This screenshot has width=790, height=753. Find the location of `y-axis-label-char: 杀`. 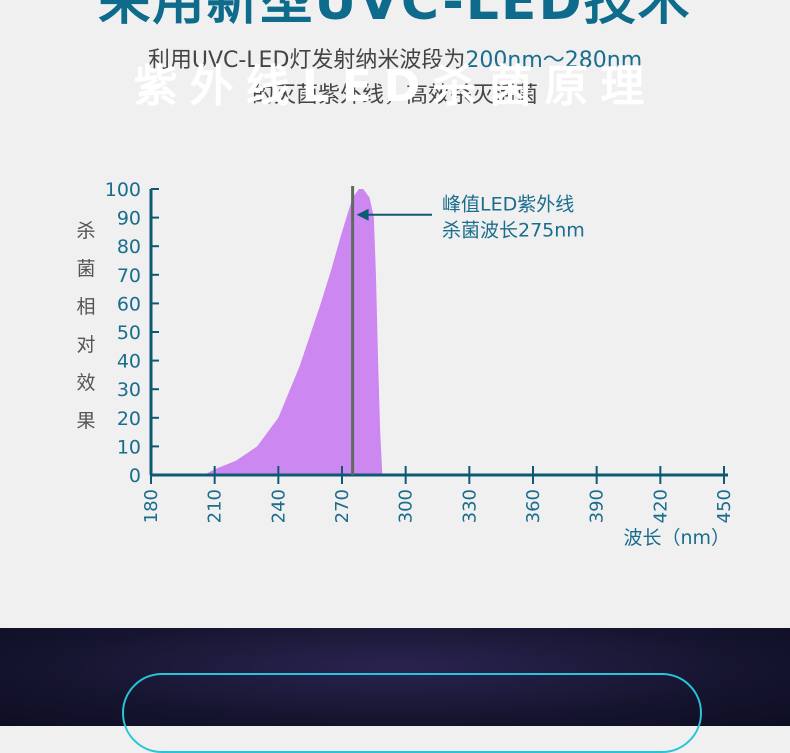

y-axis-label-char: 杀 is located at coordinates (85, 231).